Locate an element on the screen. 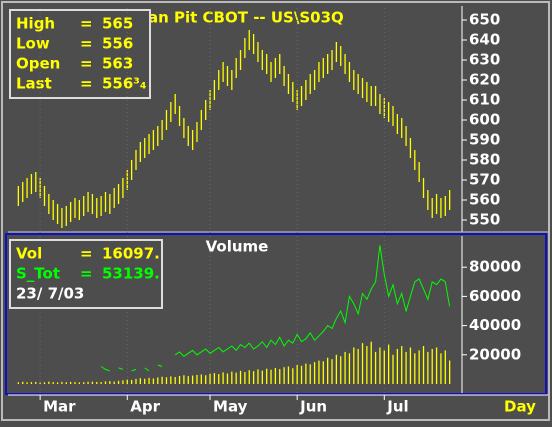 The width and height of the screenshot is (552, 427). y-tick-label: 640 is located at coordinates (484, 40).